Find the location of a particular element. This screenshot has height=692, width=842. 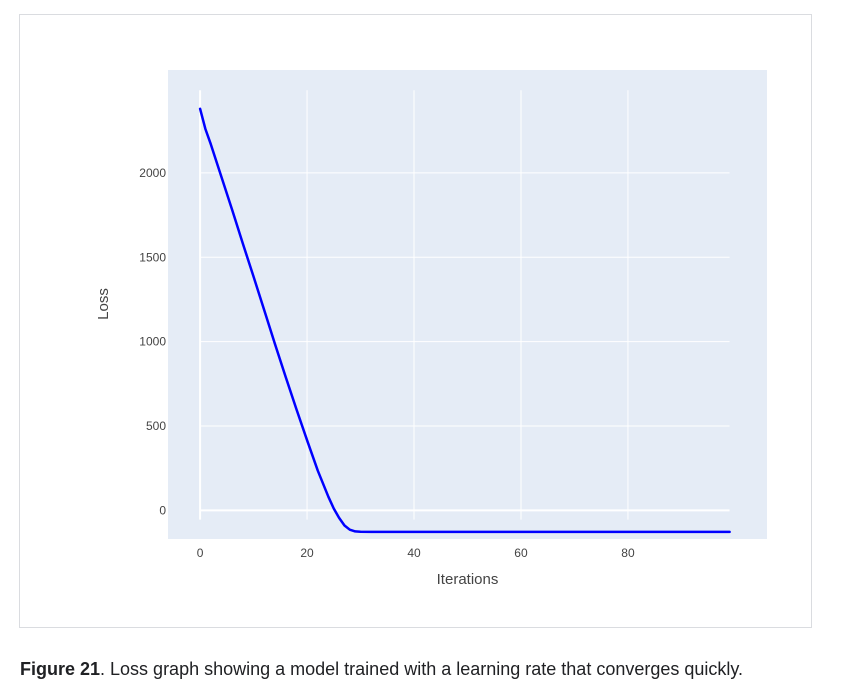

x-tick-label: 0 is located at coordinates (200, 553).